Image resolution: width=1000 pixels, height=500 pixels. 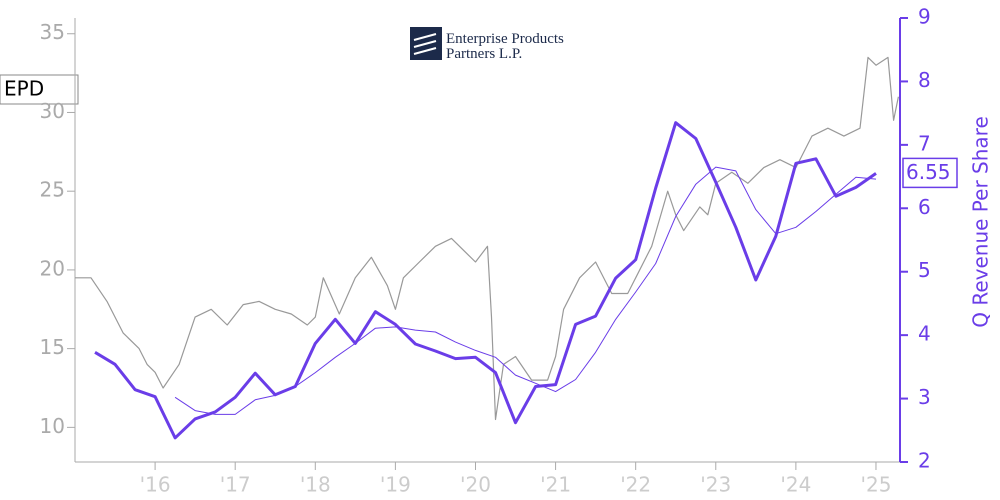 I want to click on value-box, so click(x=930, y=173).